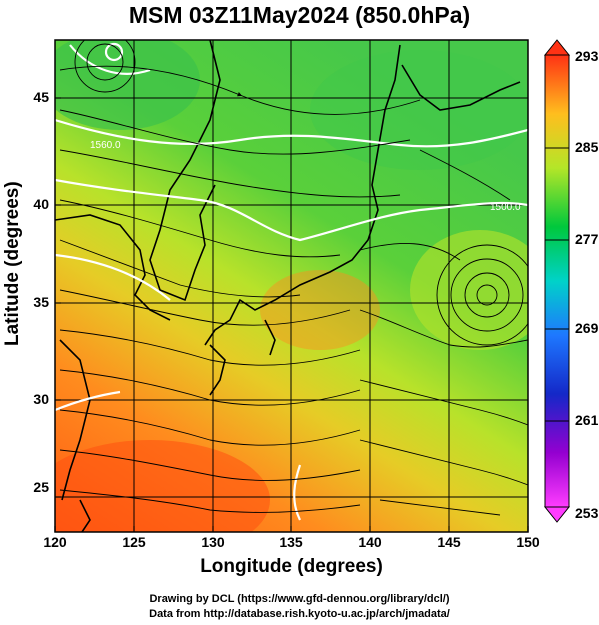 The height and width of the screenshot is (625, 599). What do you see at coordinates (291, 566) in the screenshot?
I see `x-axis-label: Longitude (degrees)` at bounding box center [291, 566].